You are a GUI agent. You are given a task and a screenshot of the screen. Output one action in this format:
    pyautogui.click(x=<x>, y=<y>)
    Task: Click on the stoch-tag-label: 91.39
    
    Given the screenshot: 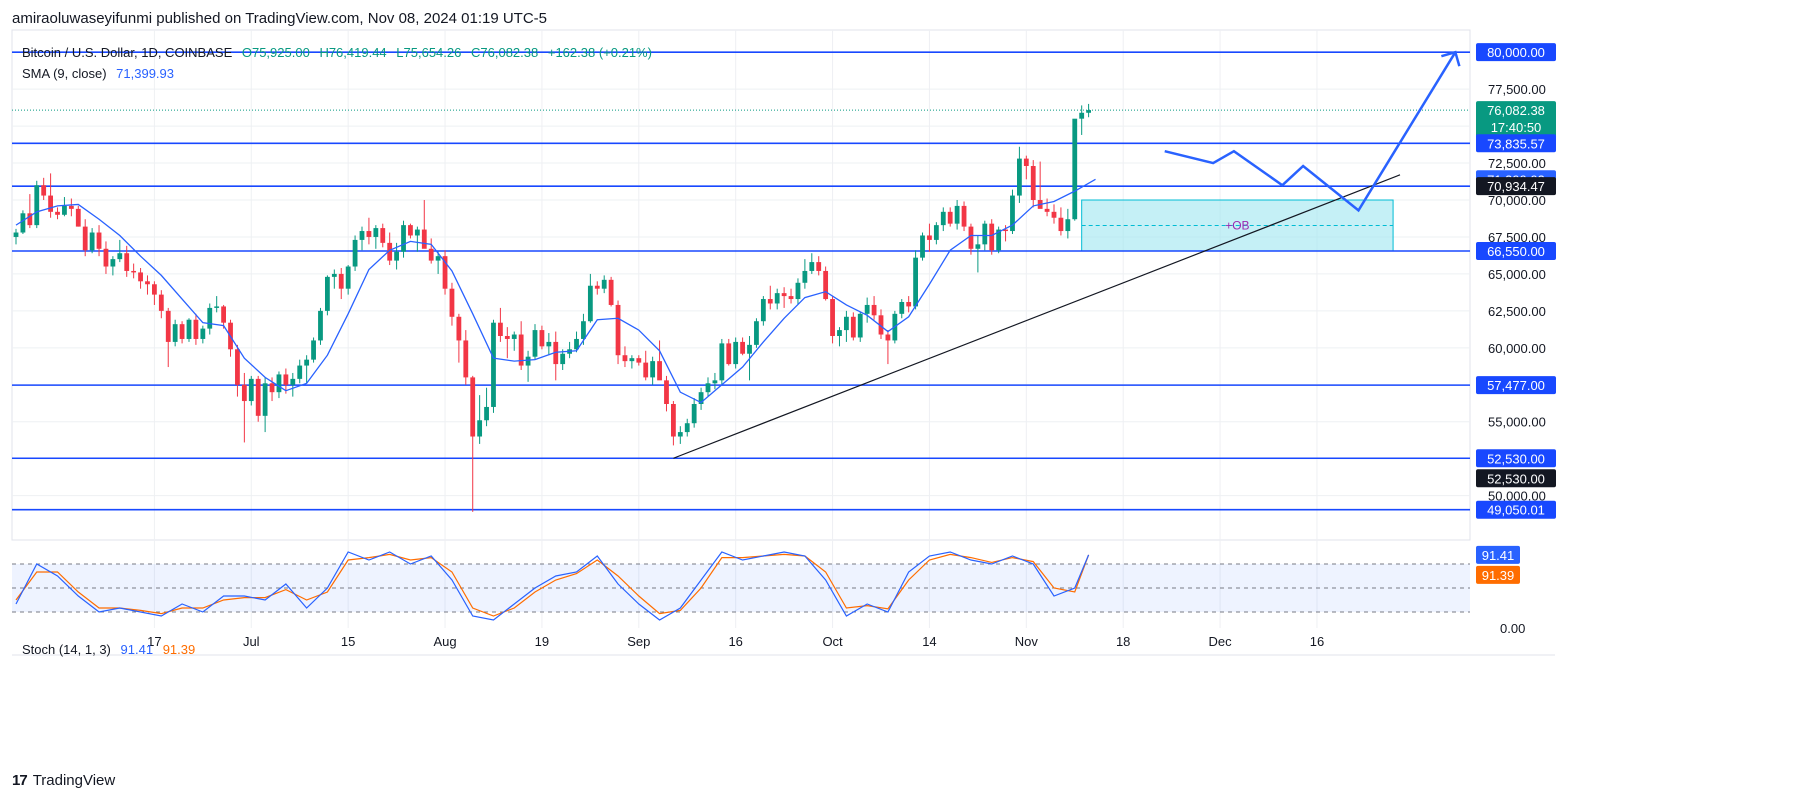 What is the action you would take?
    pyautogui.click(x=1498, y=575)
    